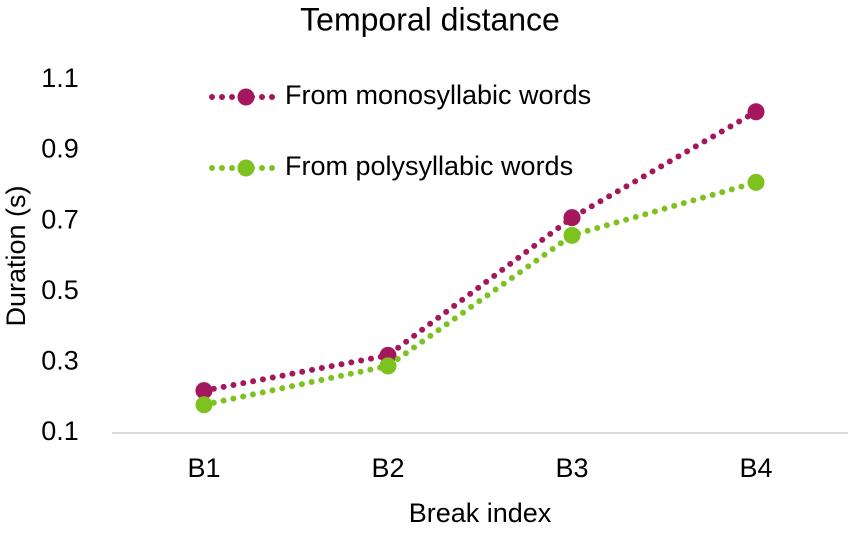 This screenshot has height=533, width=854. I want to click on y-tick-label: 0.3, so click(60, 361).